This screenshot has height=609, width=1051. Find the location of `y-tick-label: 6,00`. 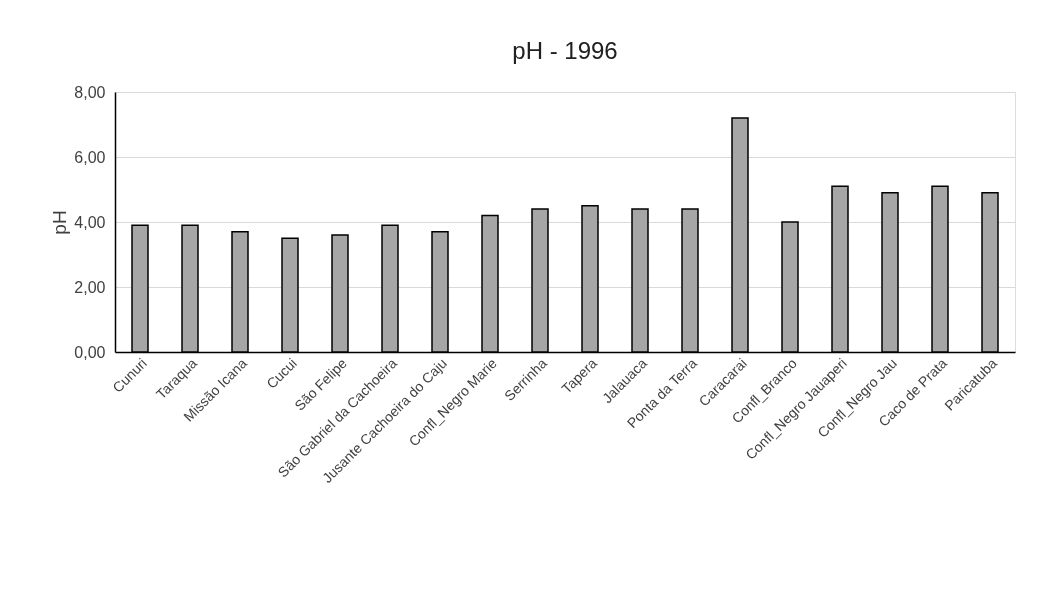

y-tick-label: 6,00 is located at coordinates (90, 157).